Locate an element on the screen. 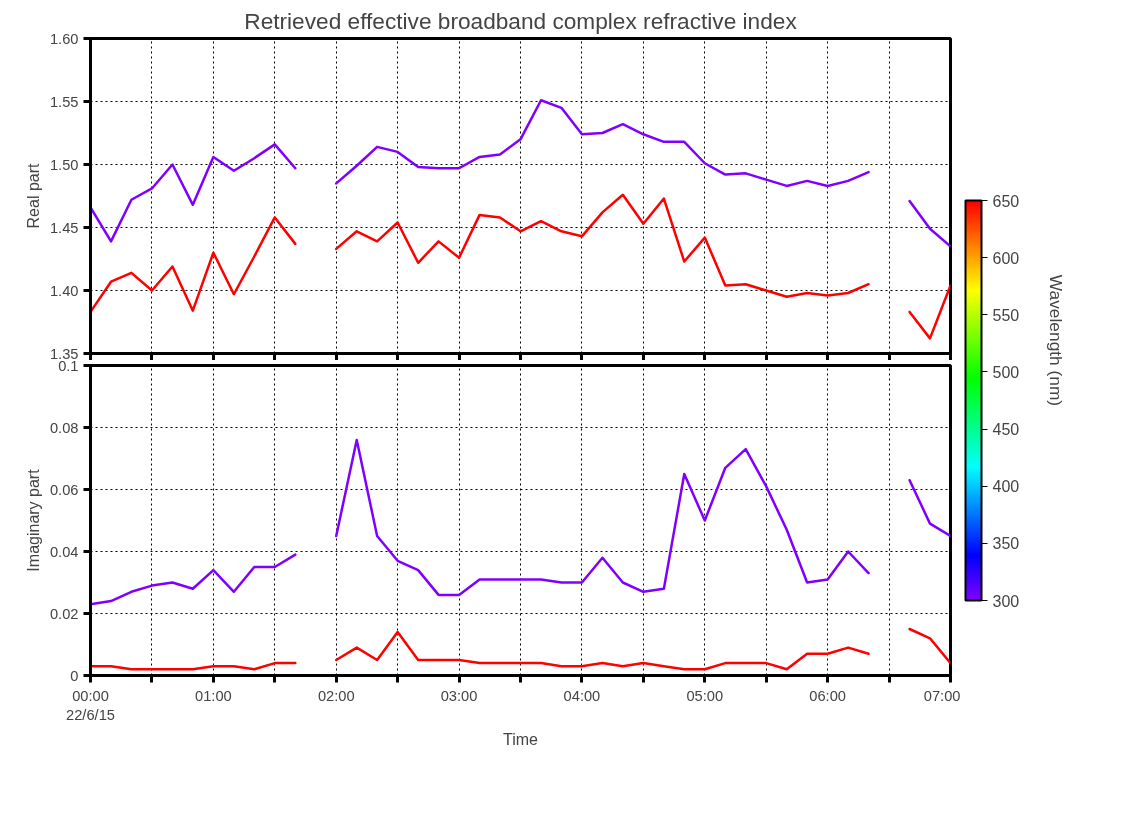 The height and width of the screenshot is (823, 1141). color-bar-label: 550 is located at coordinates (1006, 315).